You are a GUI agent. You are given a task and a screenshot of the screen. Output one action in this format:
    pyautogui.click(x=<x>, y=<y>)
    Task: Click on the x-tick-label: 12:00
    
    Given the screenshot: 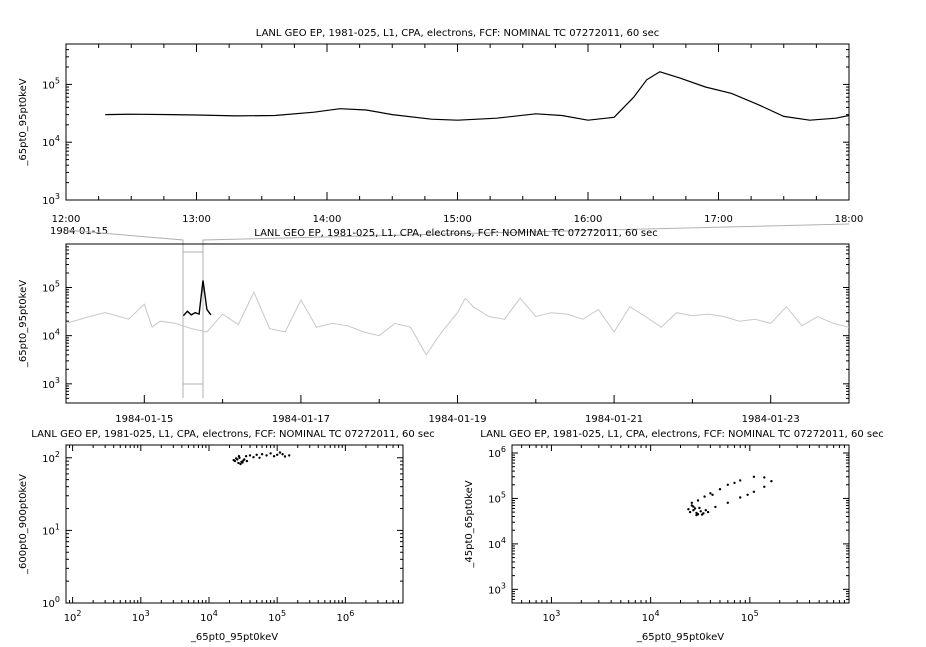 What is the action you would take?
    pyautogui.click(x=66, y=219)
    